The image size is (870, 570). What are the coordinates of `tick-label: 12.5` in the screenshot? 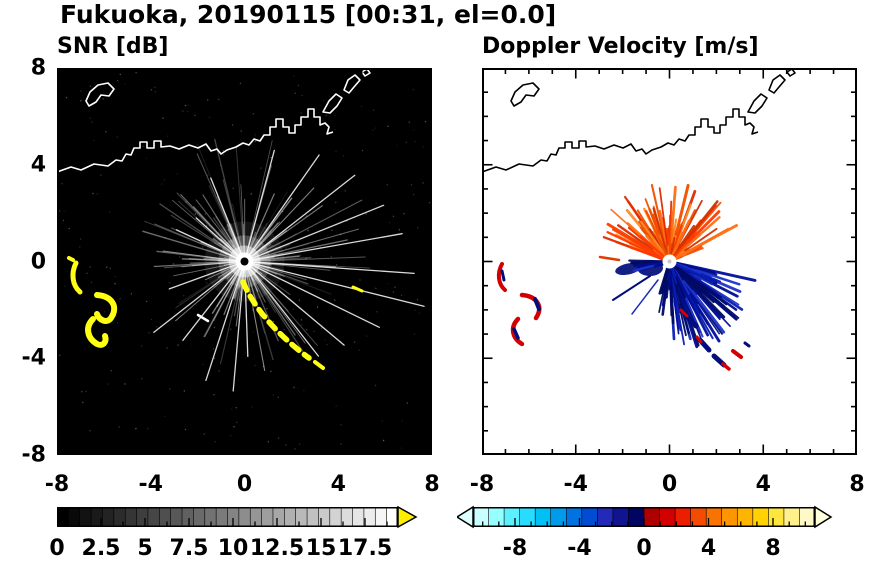 It's located at (277, 548).